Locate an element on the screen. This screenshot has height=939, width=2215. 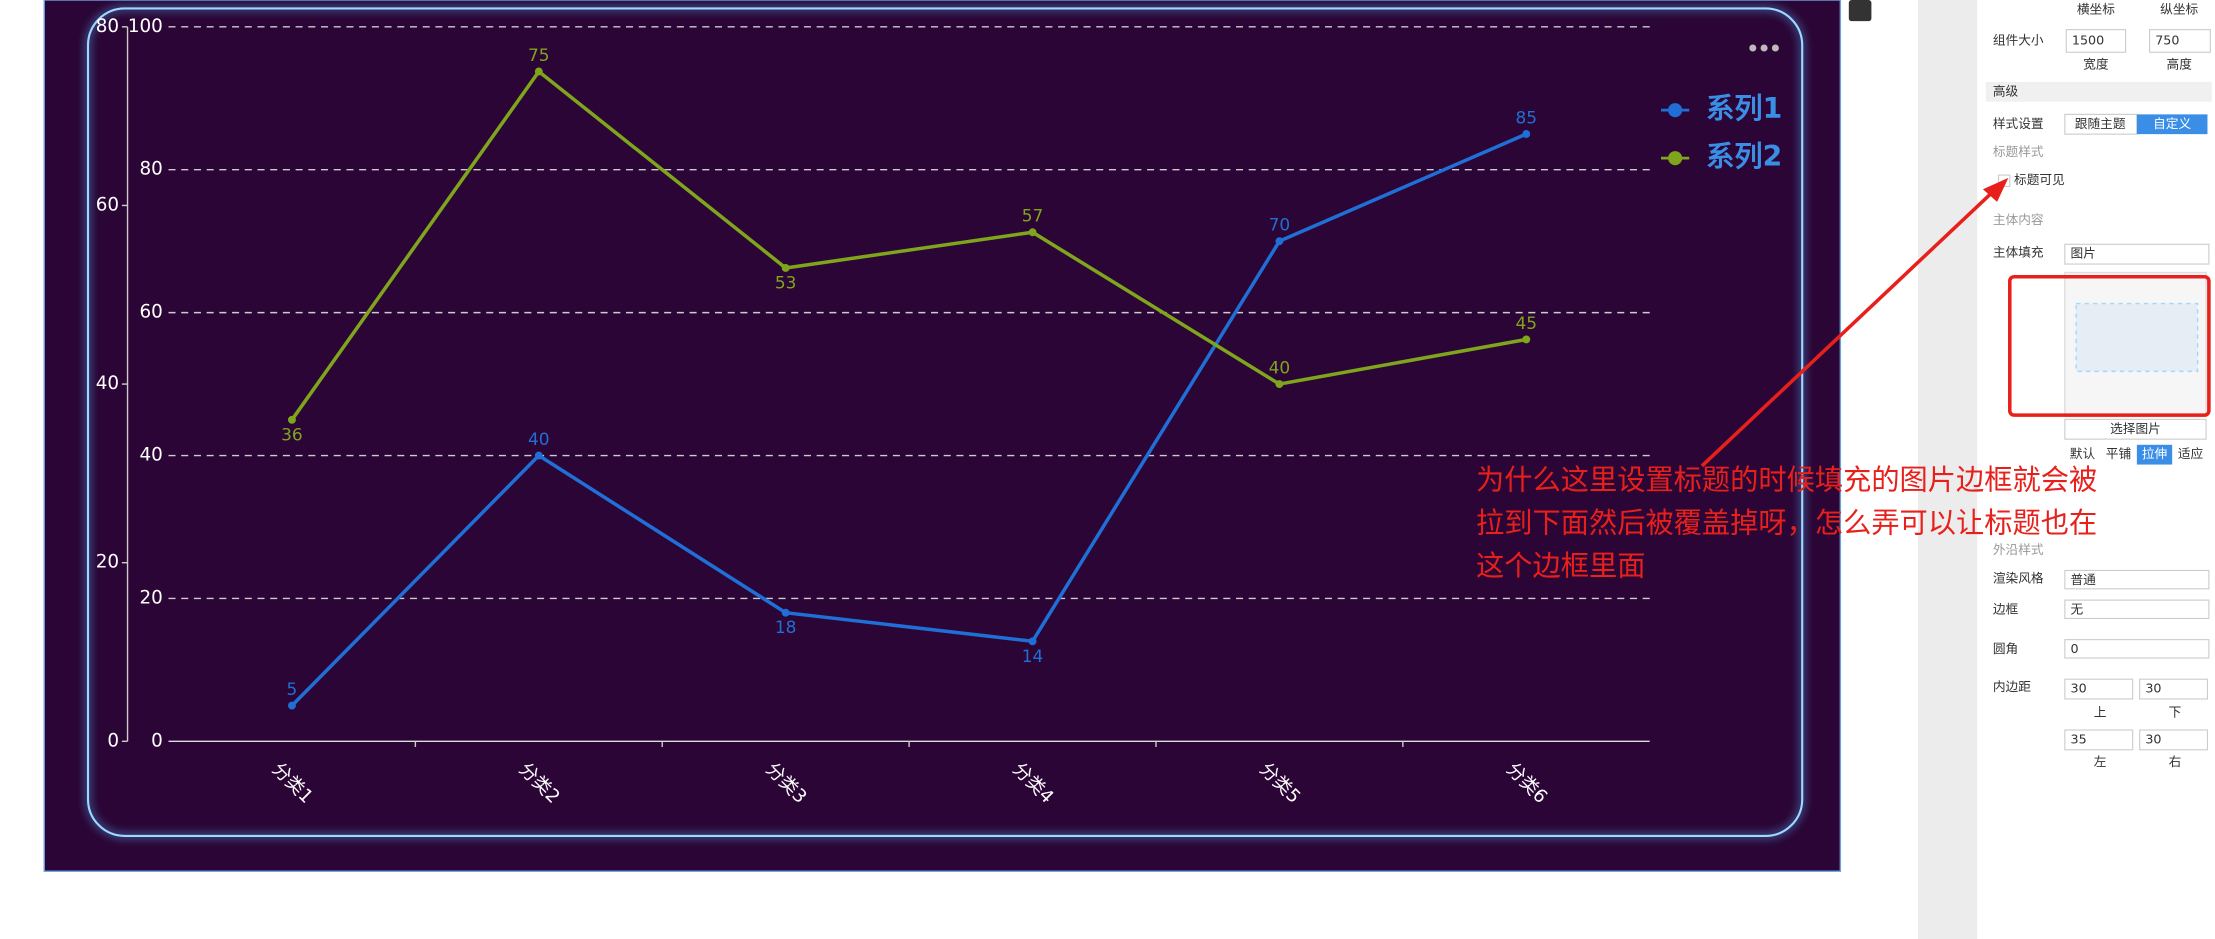
panel is located at coordinates (2096, 469).